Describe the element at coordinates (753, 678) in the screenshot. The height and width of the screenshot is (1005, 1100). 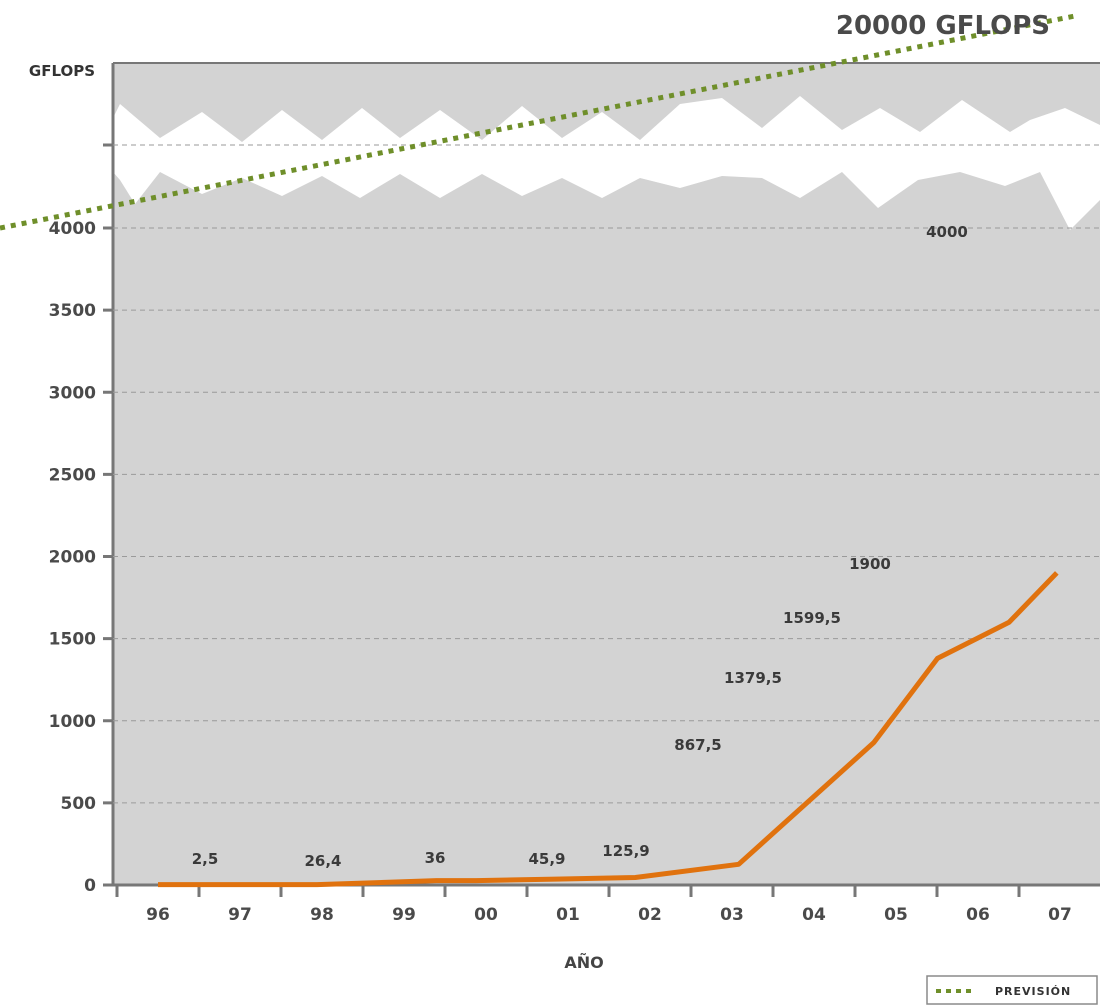
I see `data-label: 1379,5` at that location.